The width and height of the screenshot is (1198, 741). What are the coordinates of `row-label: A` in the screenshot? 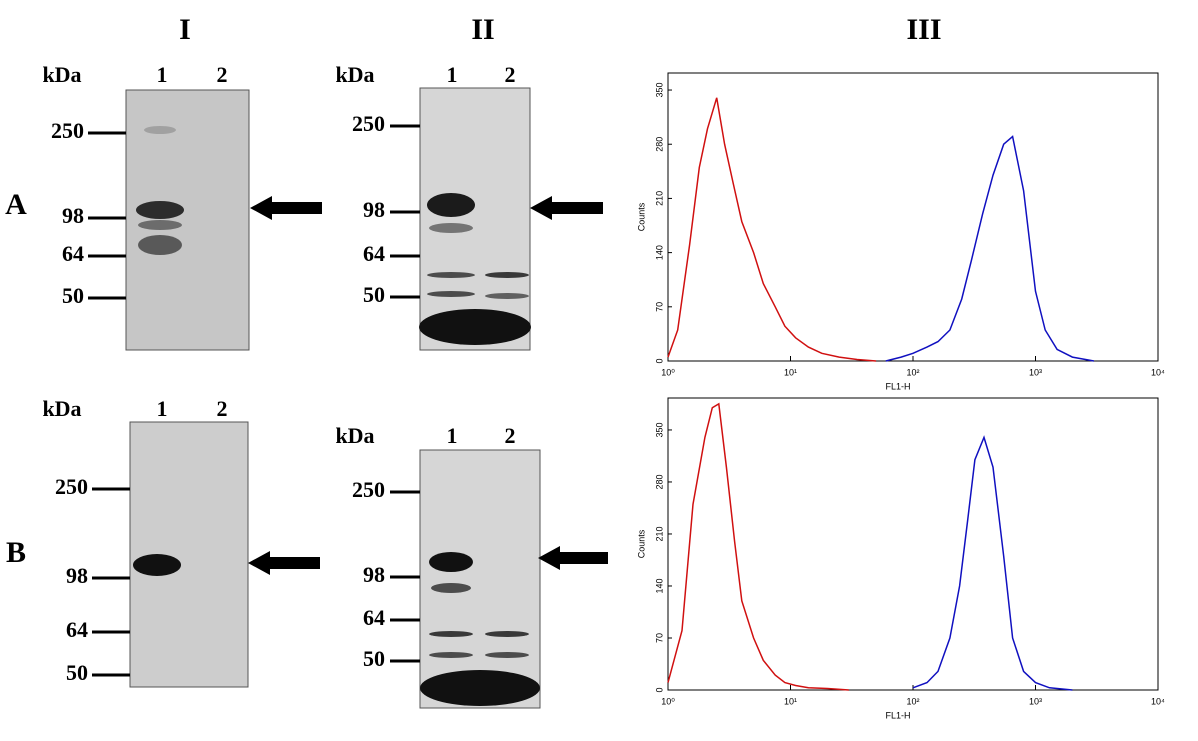 It's located at (16, 204).